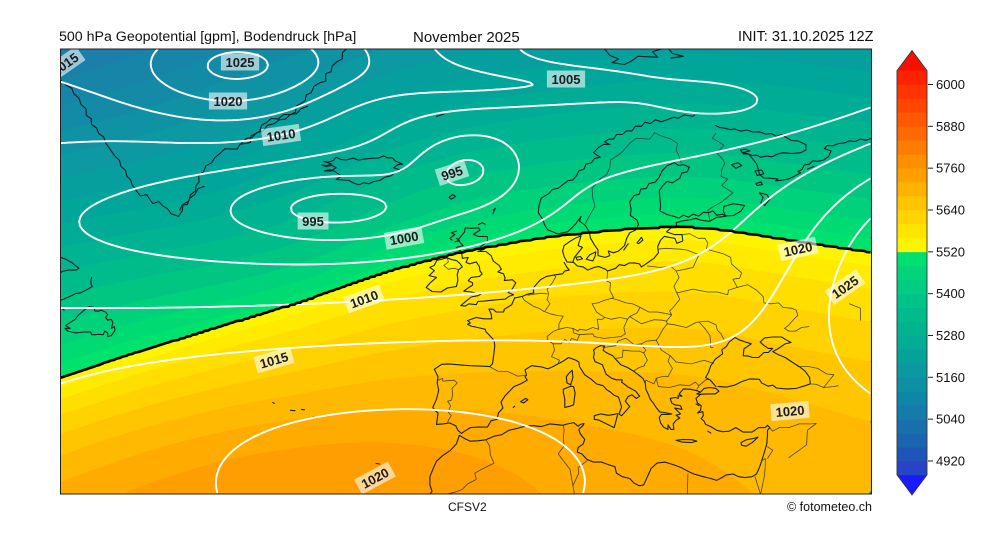 The width and height of the screenshot is (1000, 540). Describe the element at coordinates (950, 251) in the screenshot. I see `svg-text: 5520` at that location.